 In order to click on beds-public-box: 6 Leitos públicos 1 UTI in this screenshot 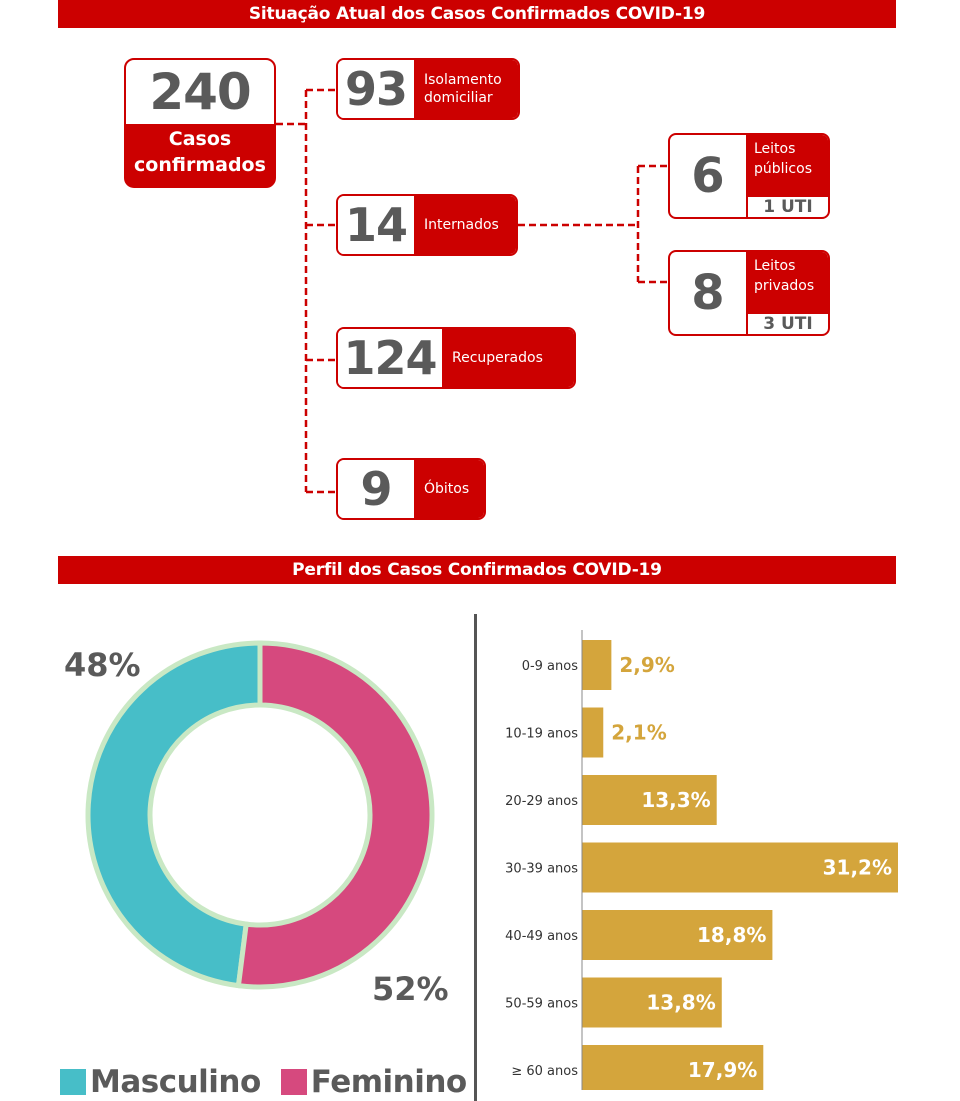, I will do `click(749, 176)`.